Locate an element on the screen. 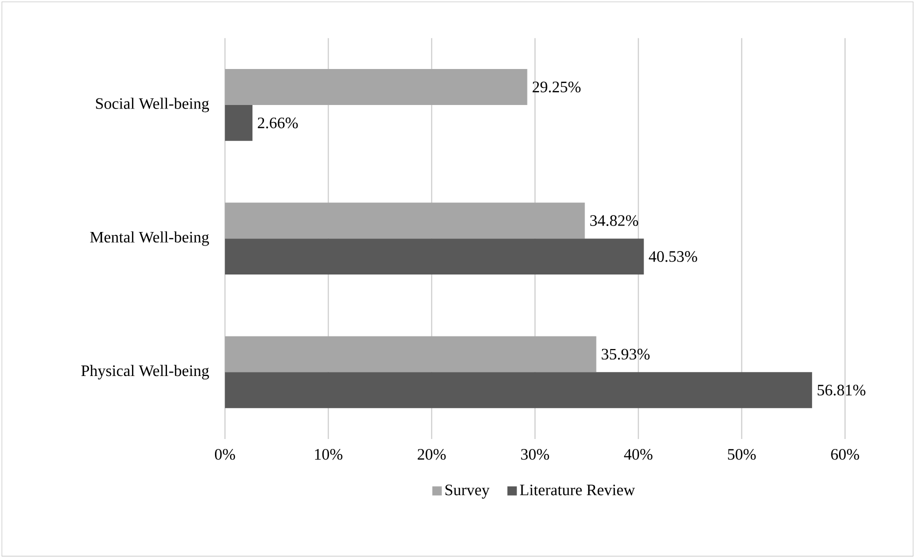 The image size is (915, 558). legend-label: Literature Review is located at coordinates (577, 490).